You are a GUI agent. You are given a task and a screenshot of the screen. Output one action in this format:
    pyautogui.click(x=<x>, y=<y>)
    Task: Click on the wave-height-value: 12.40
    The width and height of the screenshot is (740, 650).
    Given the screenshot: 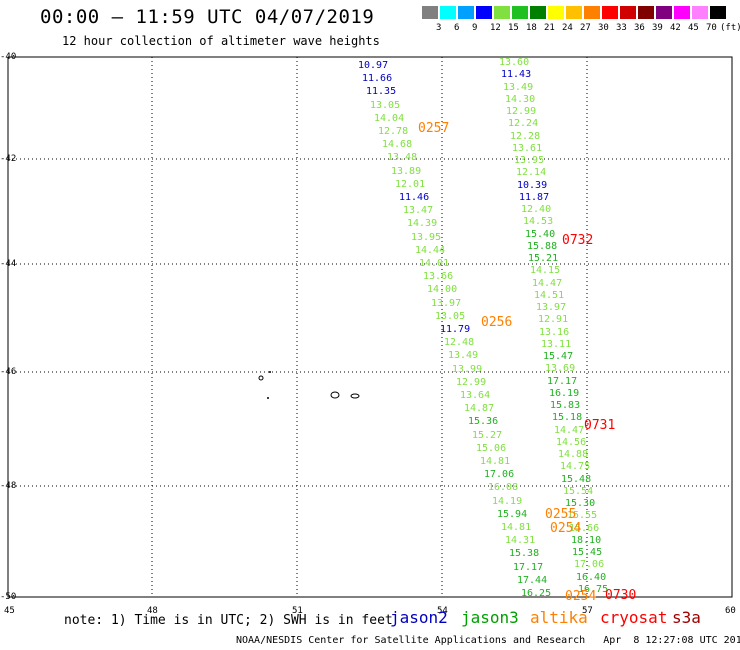 What is the action you would take?
    pyautogui.click(x=536, y=209)
    